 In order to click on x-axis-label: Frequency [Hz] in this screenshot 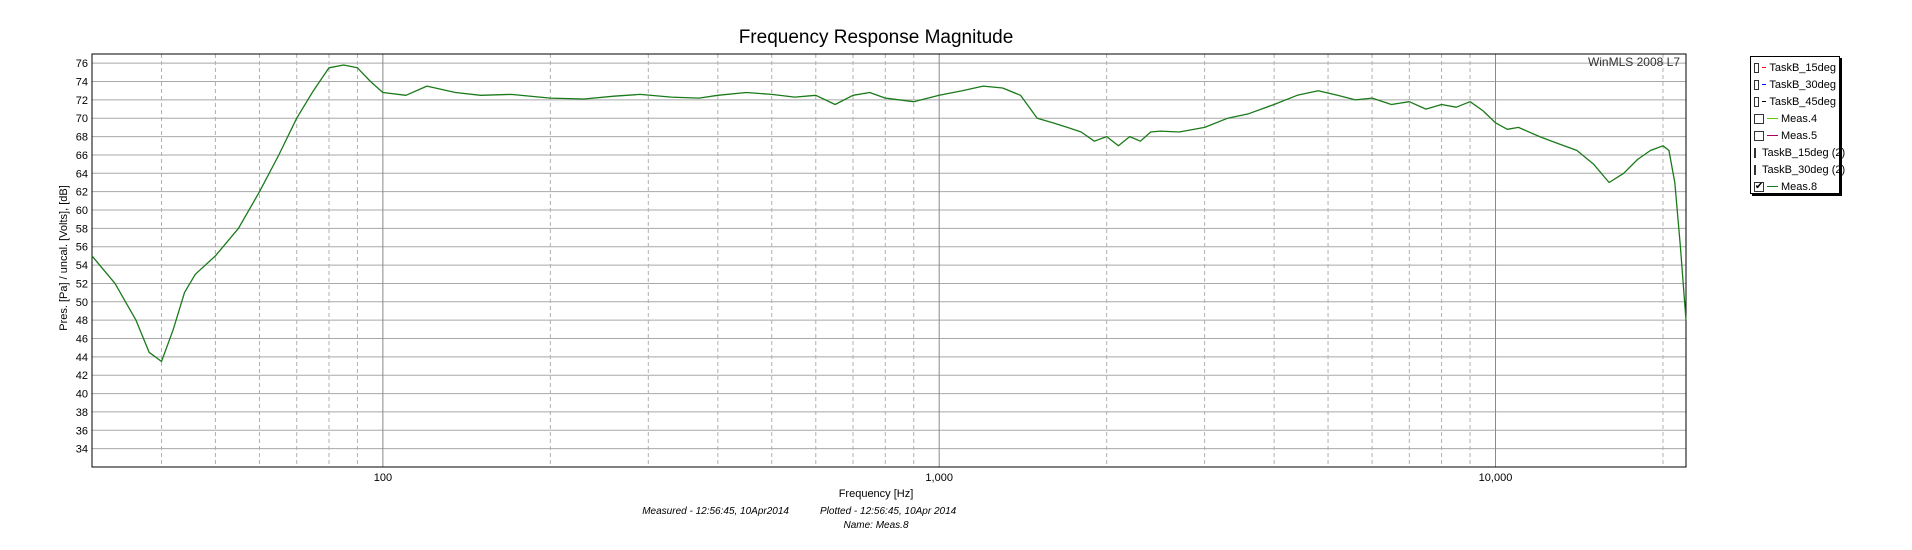, I will do `click(876, 494)`.